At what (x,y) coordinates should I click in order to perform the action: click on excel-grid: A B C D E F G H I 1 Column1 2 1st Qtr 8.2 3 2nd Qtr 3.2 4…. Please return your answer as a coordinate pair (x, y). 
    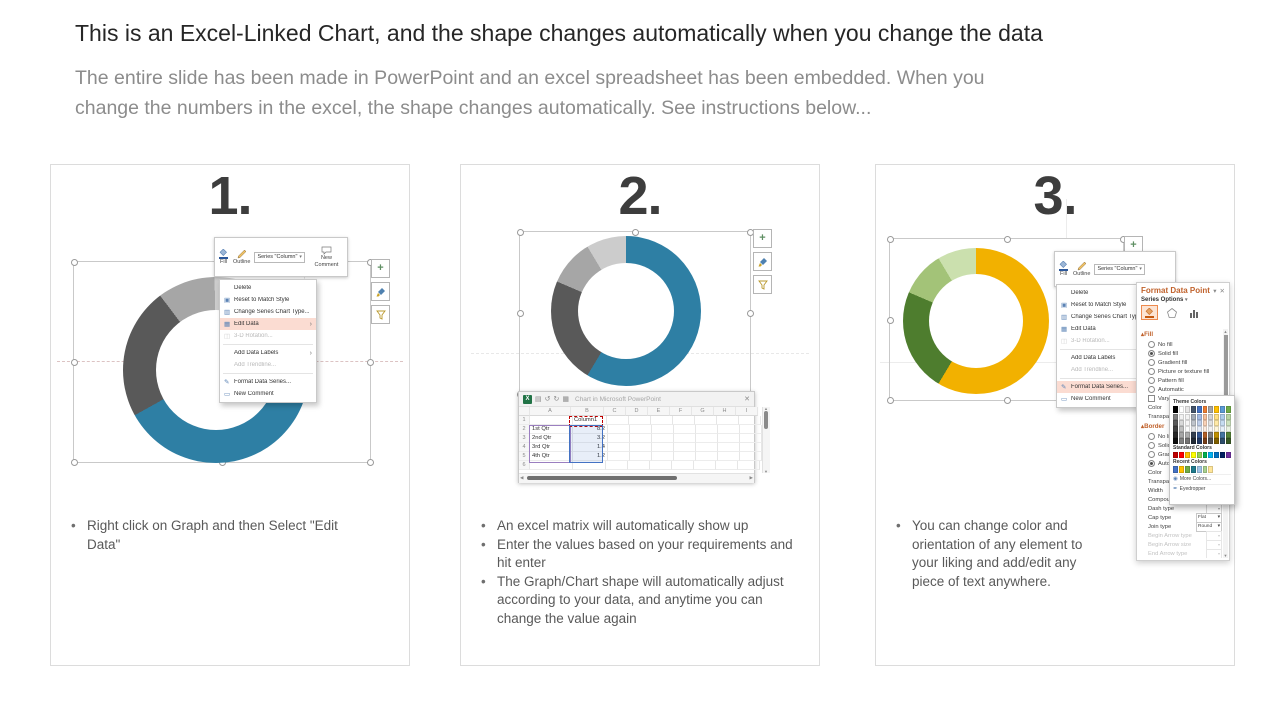
    Looking at the image, I should click on (640, 440).